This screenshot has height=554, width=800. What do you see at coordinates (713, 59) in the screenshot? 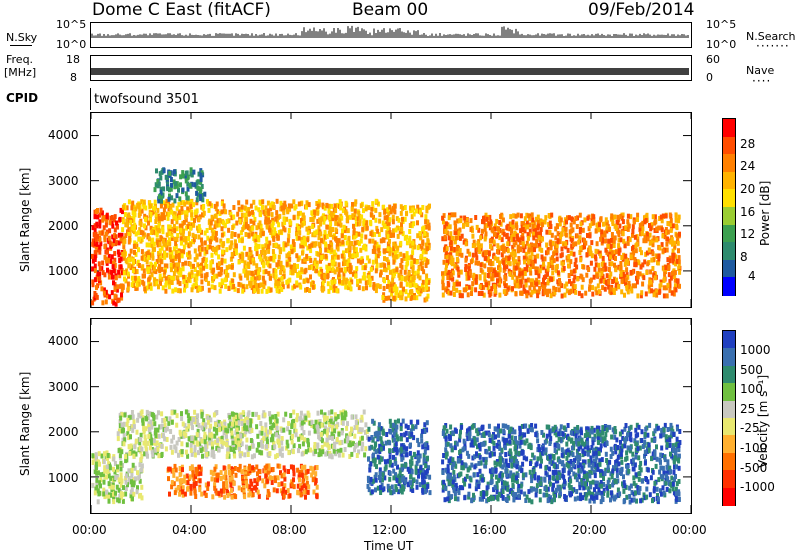
I see `nave-tick-top: 60` at bounding box center [713, 59].